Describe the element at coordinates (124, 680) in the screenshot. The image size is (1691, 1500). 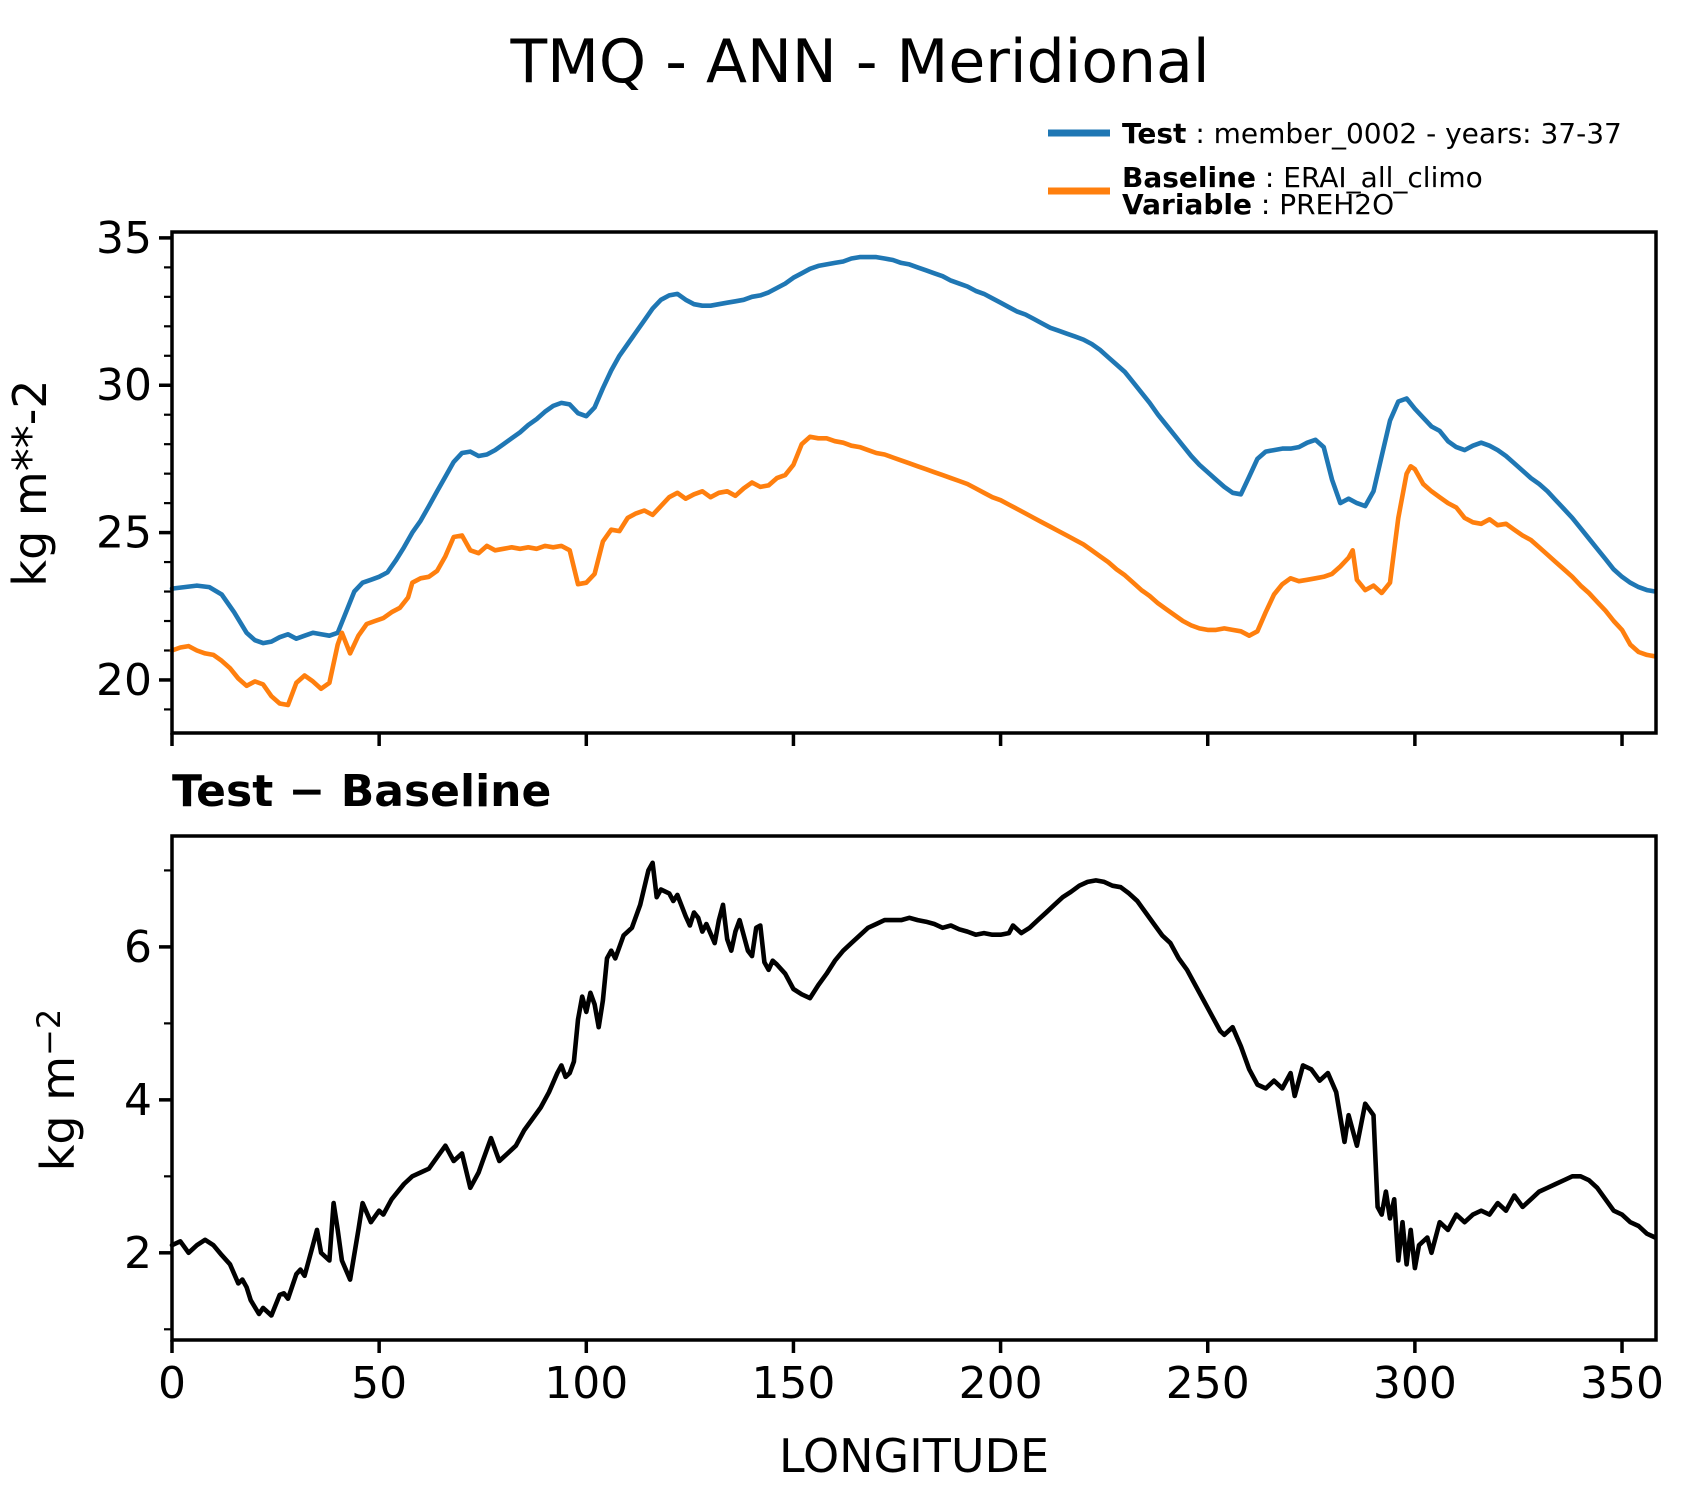
I see `y-tick-label: 20` at that location.